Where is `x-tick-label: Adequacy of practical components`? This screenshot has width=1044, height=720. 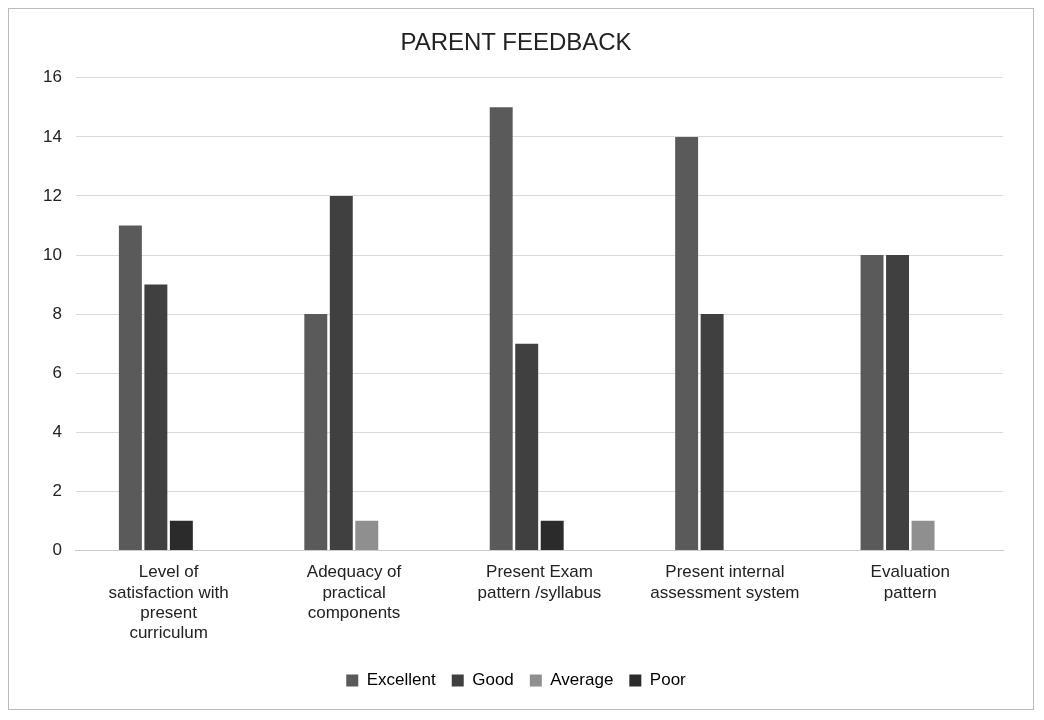
x-tick-label: Adequacy of practical components is located at coordinates (354, 592).